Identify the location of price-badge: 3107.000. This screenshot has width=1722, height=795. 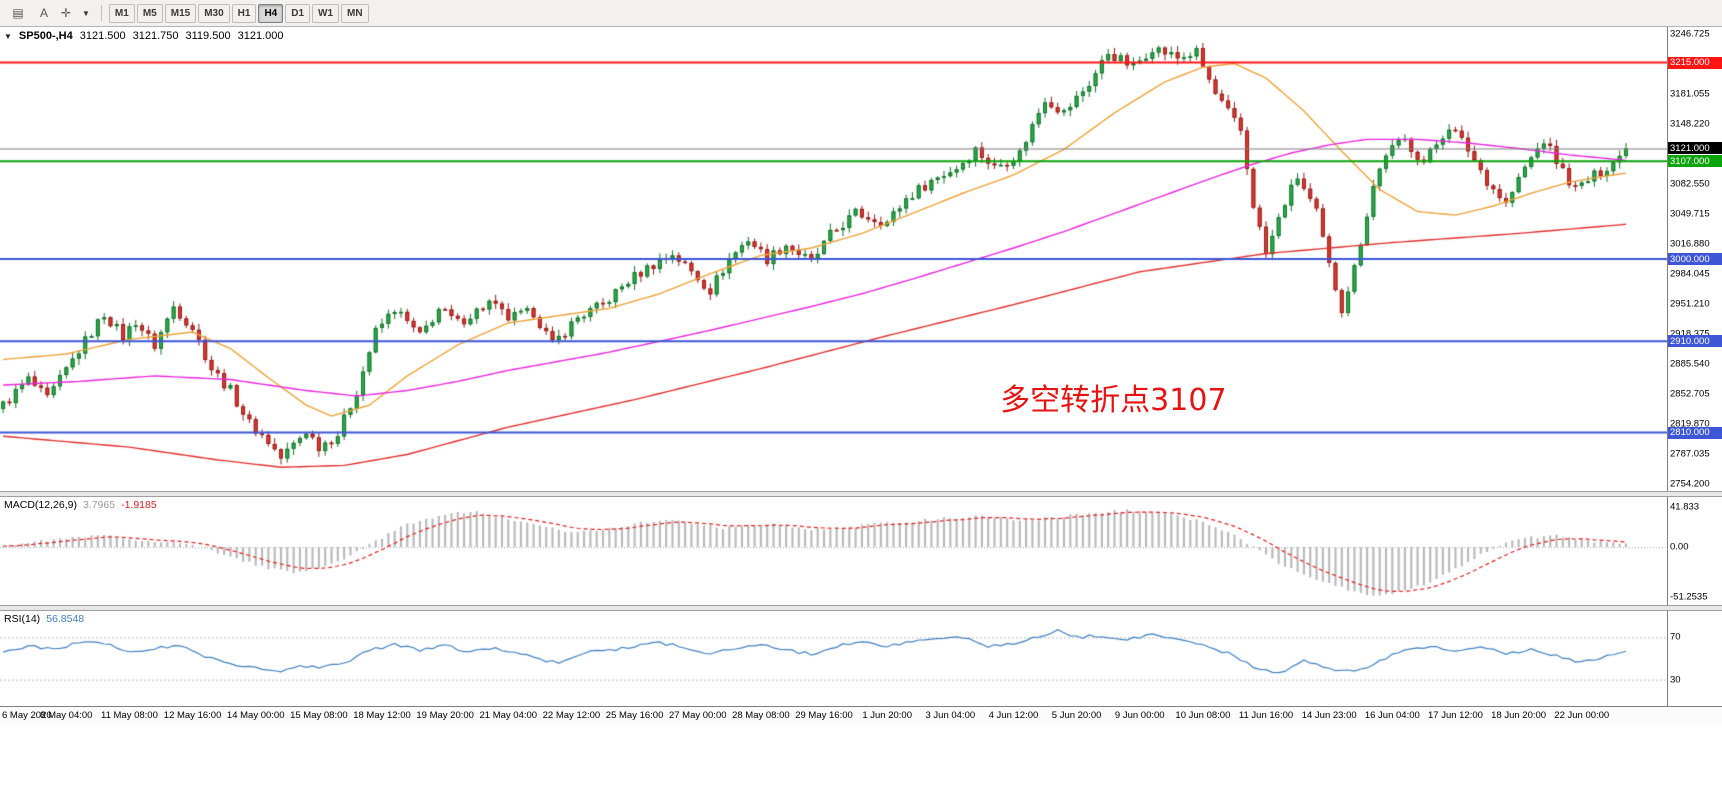
(1695, 161).